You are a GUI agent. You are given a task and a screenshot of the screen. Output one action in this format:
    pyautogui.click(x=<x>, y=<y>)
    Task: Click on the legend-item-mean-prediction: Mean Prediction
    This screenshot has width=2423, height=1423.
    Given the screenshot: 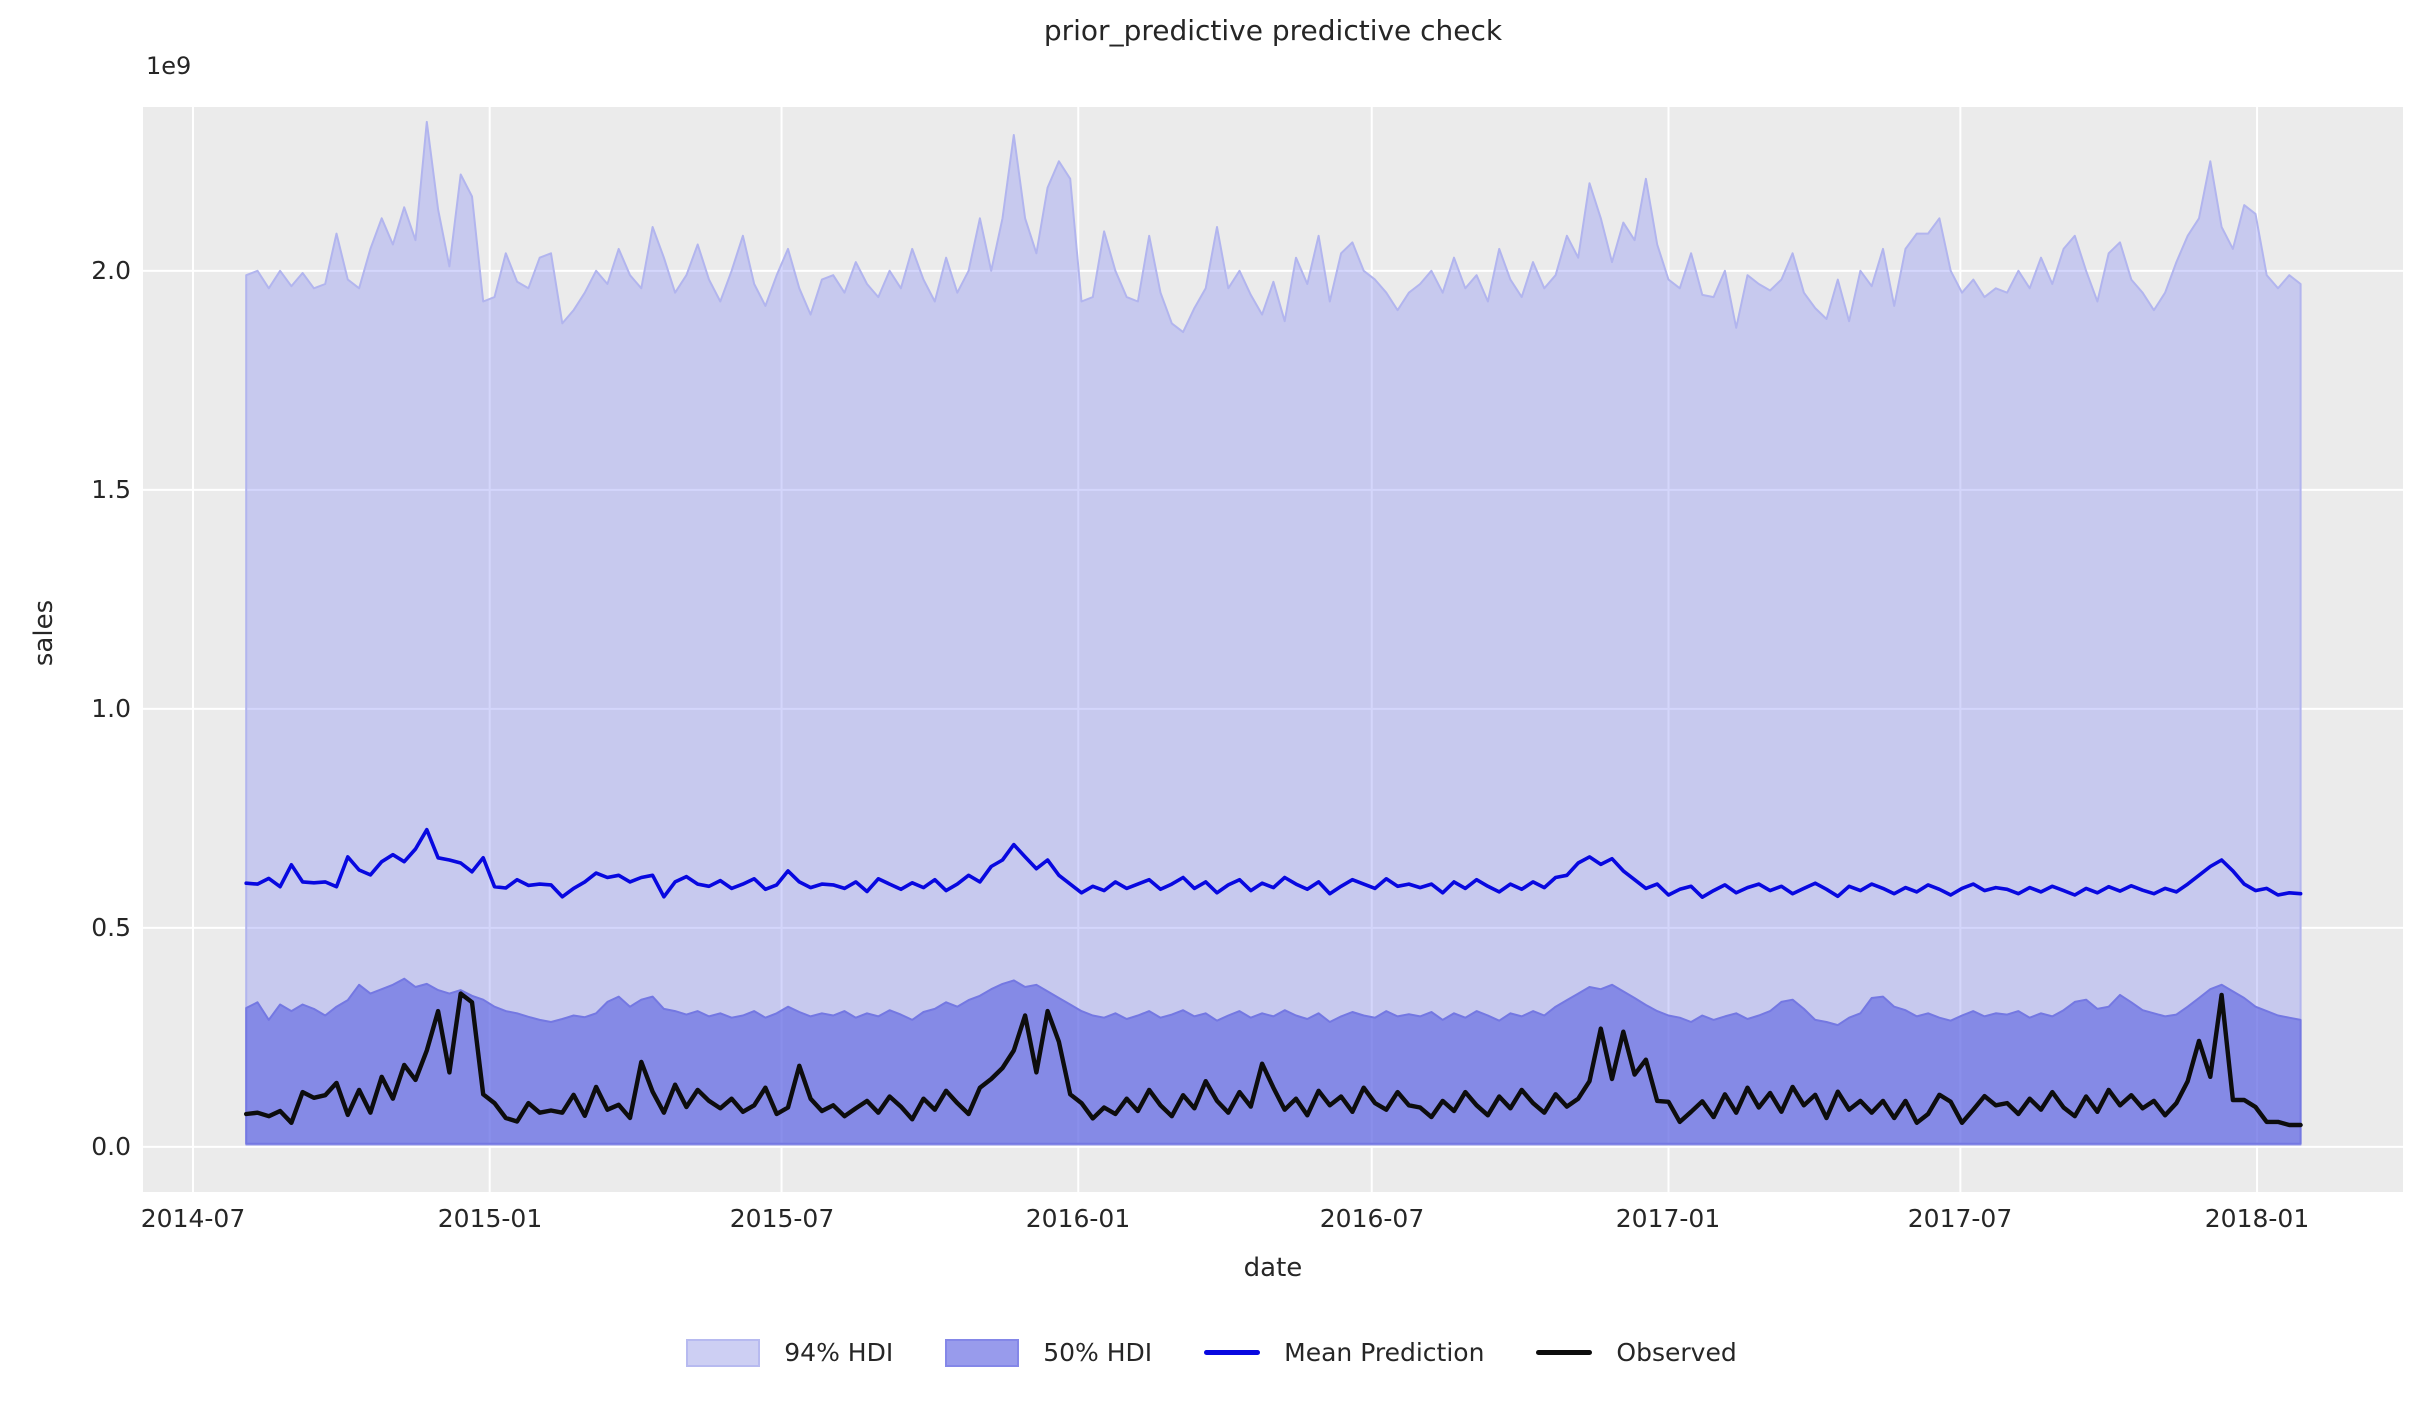 What is the action you would take?
    pyautogui.click(x=1344, y=1352)
    